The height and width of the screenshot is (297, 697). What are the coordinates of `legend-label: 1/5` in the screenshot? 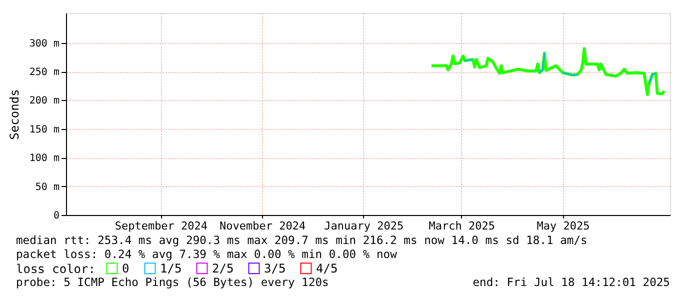 It's located at (171, 268).